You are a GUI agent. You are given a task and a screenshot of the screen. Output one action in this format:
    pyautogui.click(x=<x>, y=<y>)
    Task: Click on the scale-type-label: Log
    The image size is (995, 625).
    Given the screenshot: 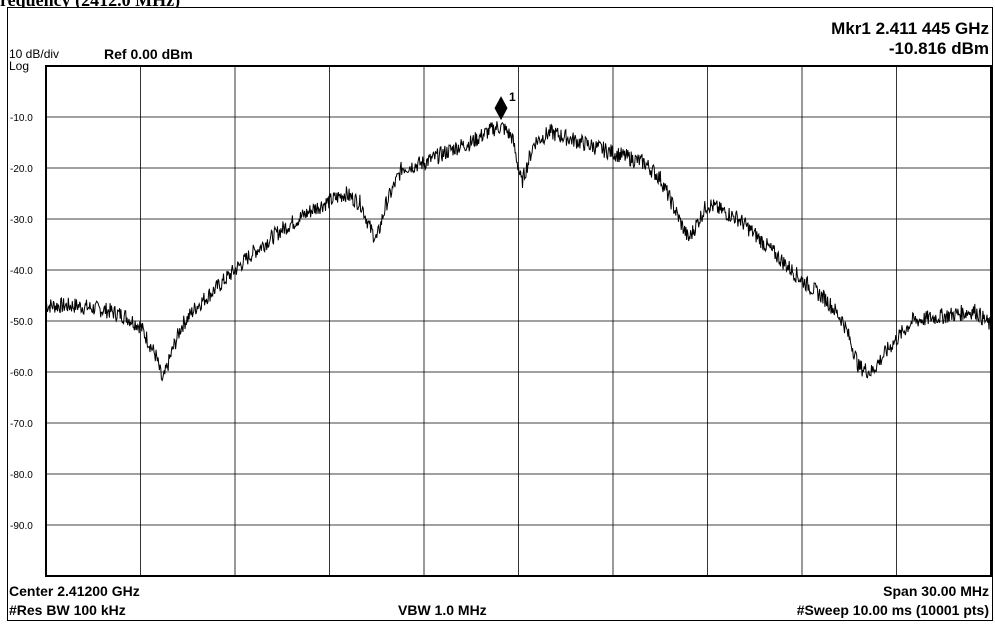 What is the action you would take?
    pyautogui.click(x=19, y=66)
    